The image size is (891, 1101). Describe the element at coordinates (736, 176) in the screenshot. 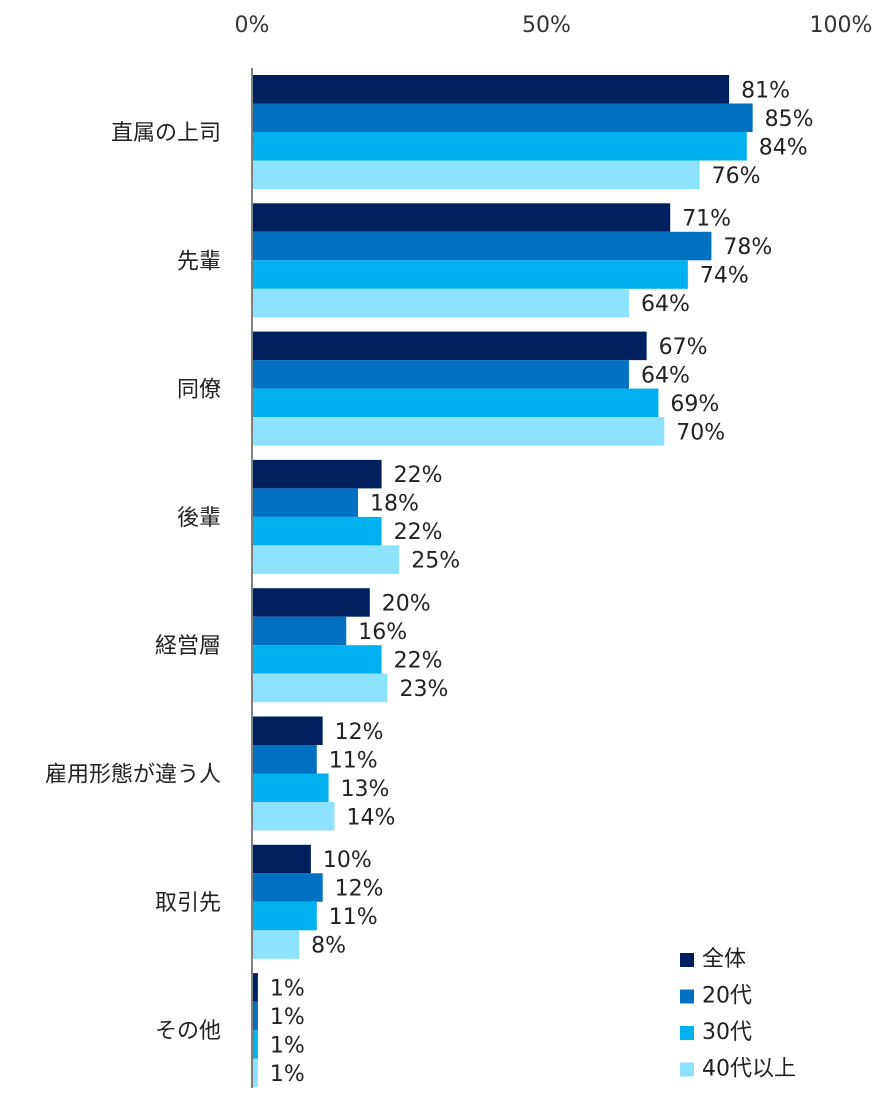

I see `data-label: 76%` at that location.